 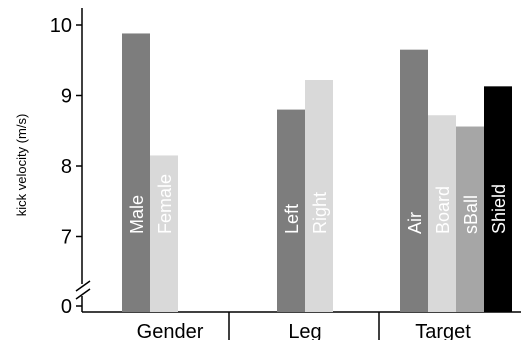 I want to click on bar-right, so click(x=319, y=196).